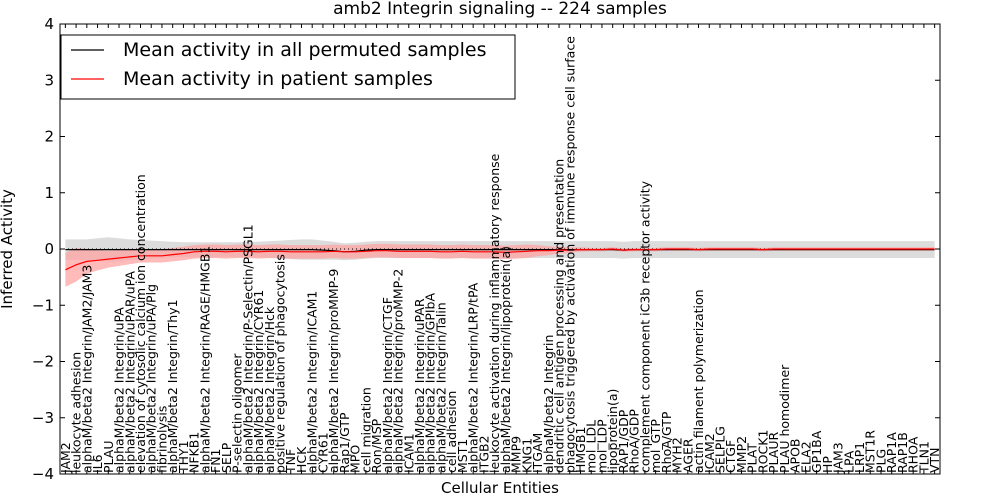 This screenshot has height=500, width=1000. I want to click on x-tick-label: Ron/MSP, so click(376, 445).